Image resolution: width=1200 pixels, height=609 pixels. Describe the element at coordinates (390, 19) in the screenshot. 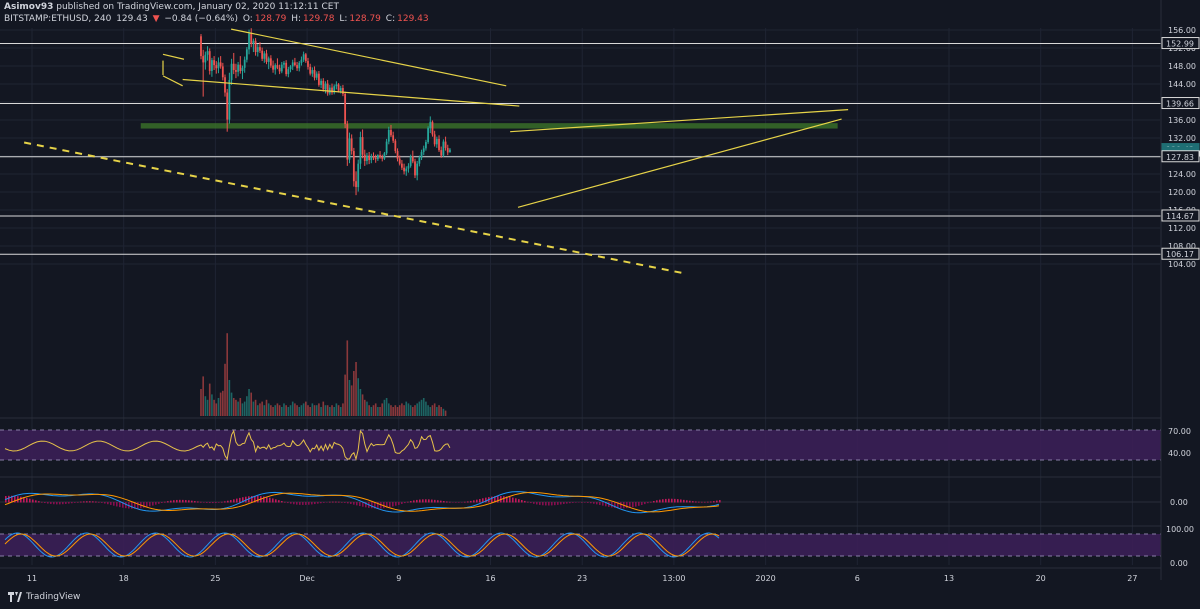

I see `ohlc-close-label: C:` at that location.